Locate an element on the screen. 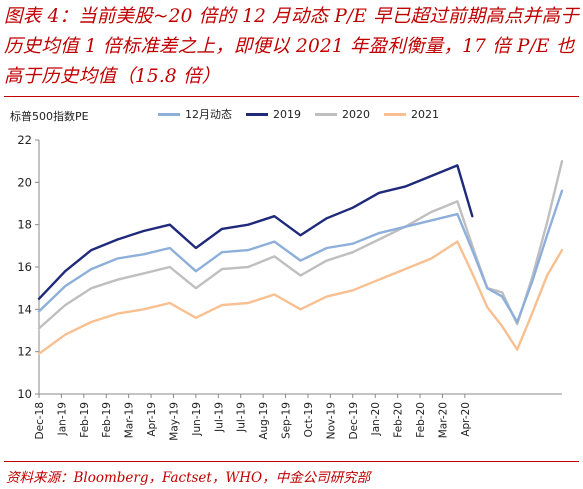 The height and width of the screenshot is (489, 583). y-tick-label-16: 16 is located at coordinates (24, 267).